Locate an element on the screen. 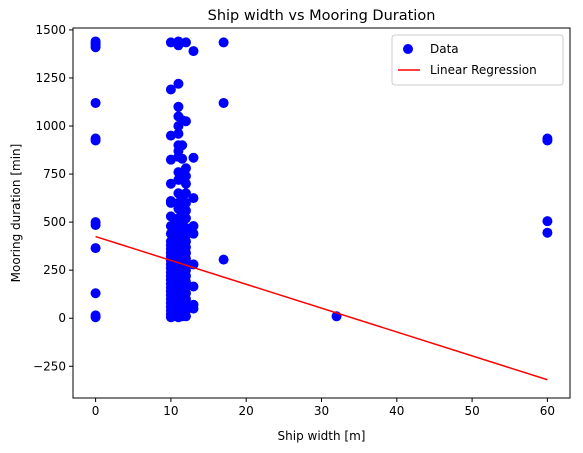 This screenshot has height=453, width=583. y-tick-label: −250 is located at coordinates (49, 366).